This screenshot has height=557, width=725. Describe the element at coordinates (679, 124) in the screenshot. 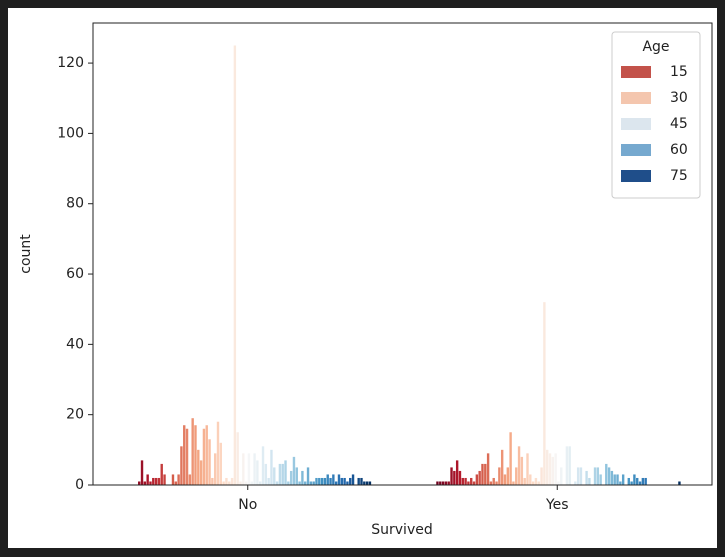

I see `legend-label: 45` at that location.